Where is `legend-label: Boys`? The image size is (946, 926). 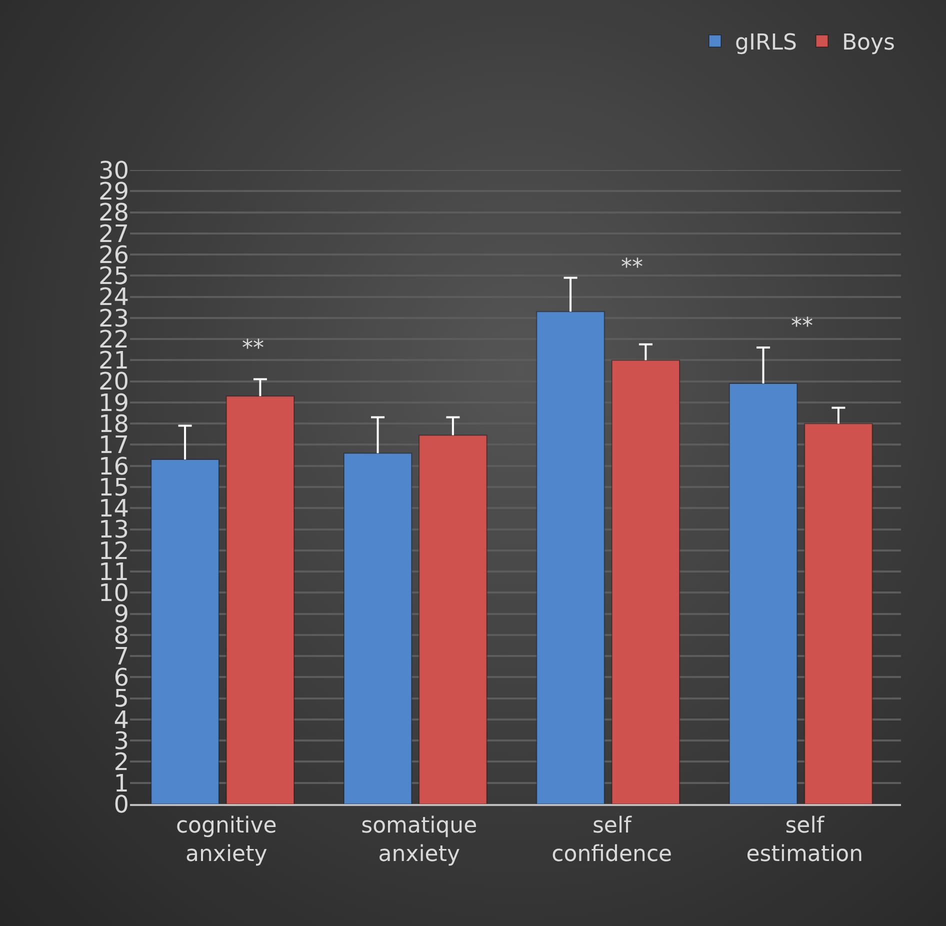 legend-label: Boys is located at coordinates (869, 43).